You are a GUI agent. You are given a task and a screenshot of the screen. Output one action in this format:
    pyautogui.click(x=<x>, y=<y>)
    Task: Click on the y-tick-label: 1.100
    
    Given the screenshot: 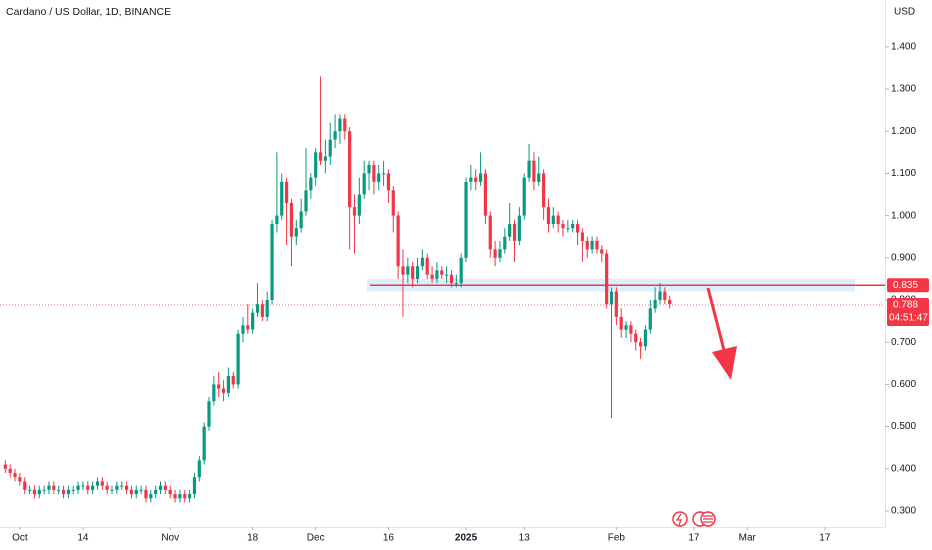 What is the action you would take?
    pyautogui.click(x=903, y=173)
    